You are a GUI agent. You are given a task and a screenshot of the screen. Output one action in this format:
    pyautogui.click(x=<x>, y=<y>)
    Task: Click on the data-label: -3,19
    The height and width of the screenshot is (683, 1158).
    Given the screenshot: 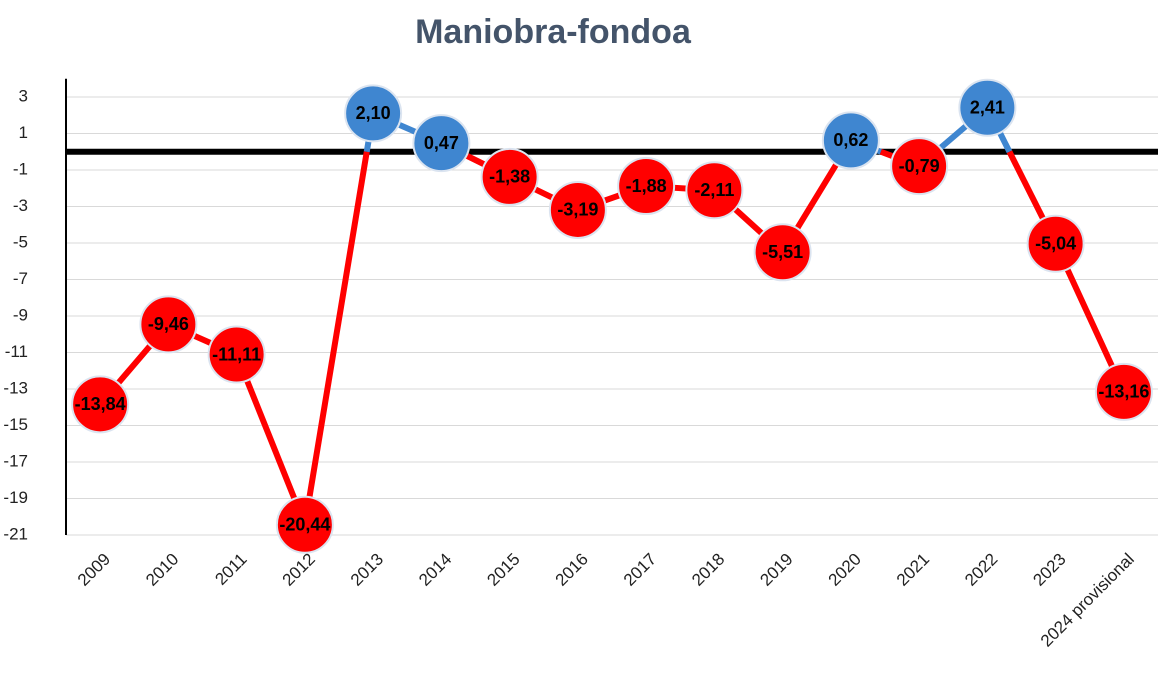 What is the action you would take?
    pyautogui.click(x=577, y=210)
    